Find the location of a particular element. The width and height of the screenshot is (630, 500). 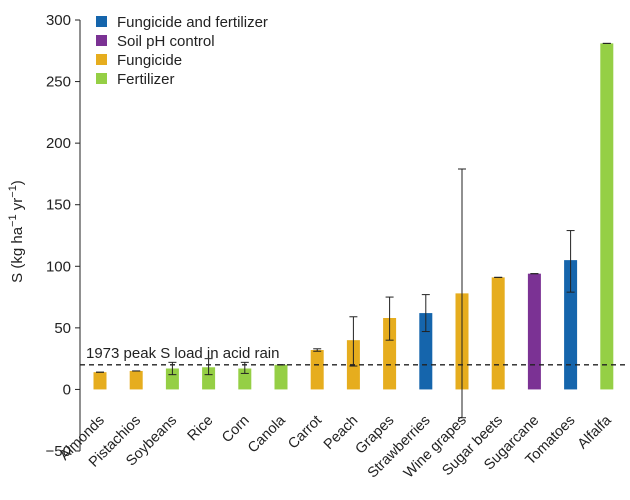

category-label: Carrot is located at coordinates (305, 433).